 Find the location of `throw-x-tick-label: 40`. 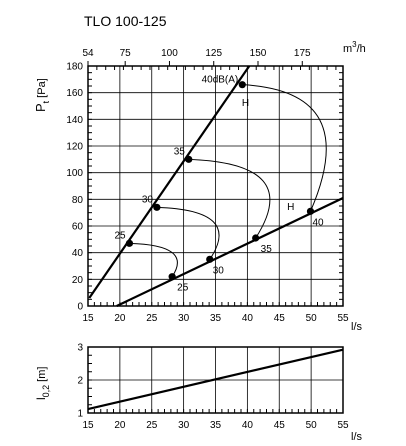

throw-x-tick-label: 40 is located at coordinates (248, 425).